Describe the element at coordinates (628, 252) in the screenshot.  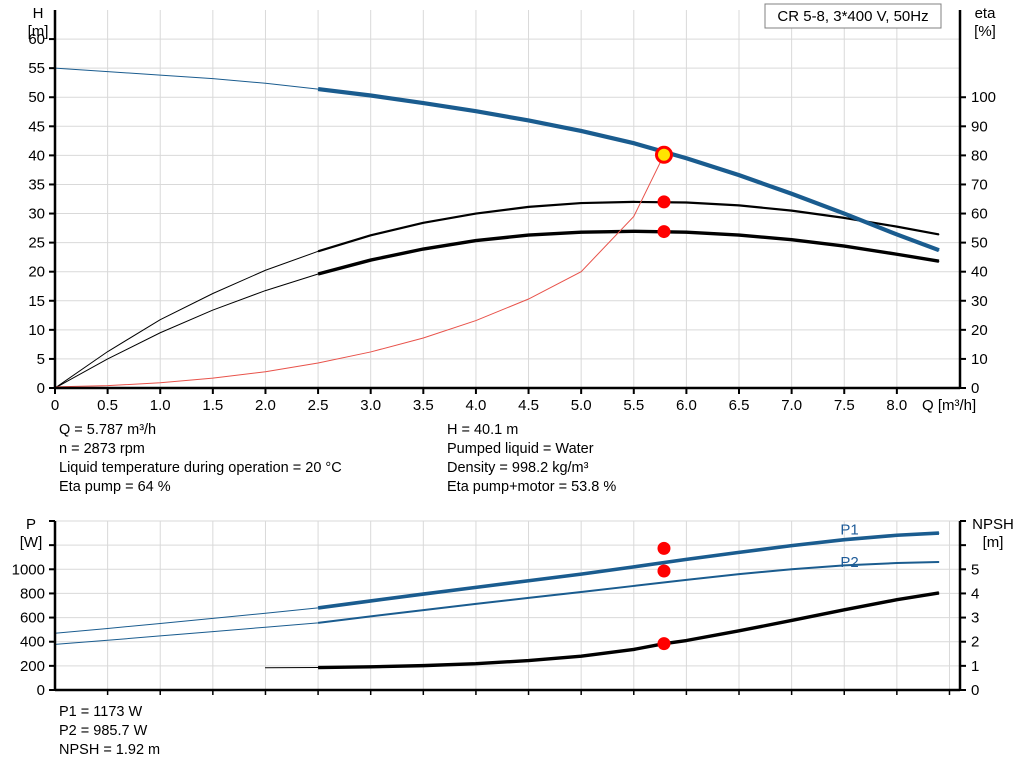
I see `eta-pump-motor-curve` at that location.